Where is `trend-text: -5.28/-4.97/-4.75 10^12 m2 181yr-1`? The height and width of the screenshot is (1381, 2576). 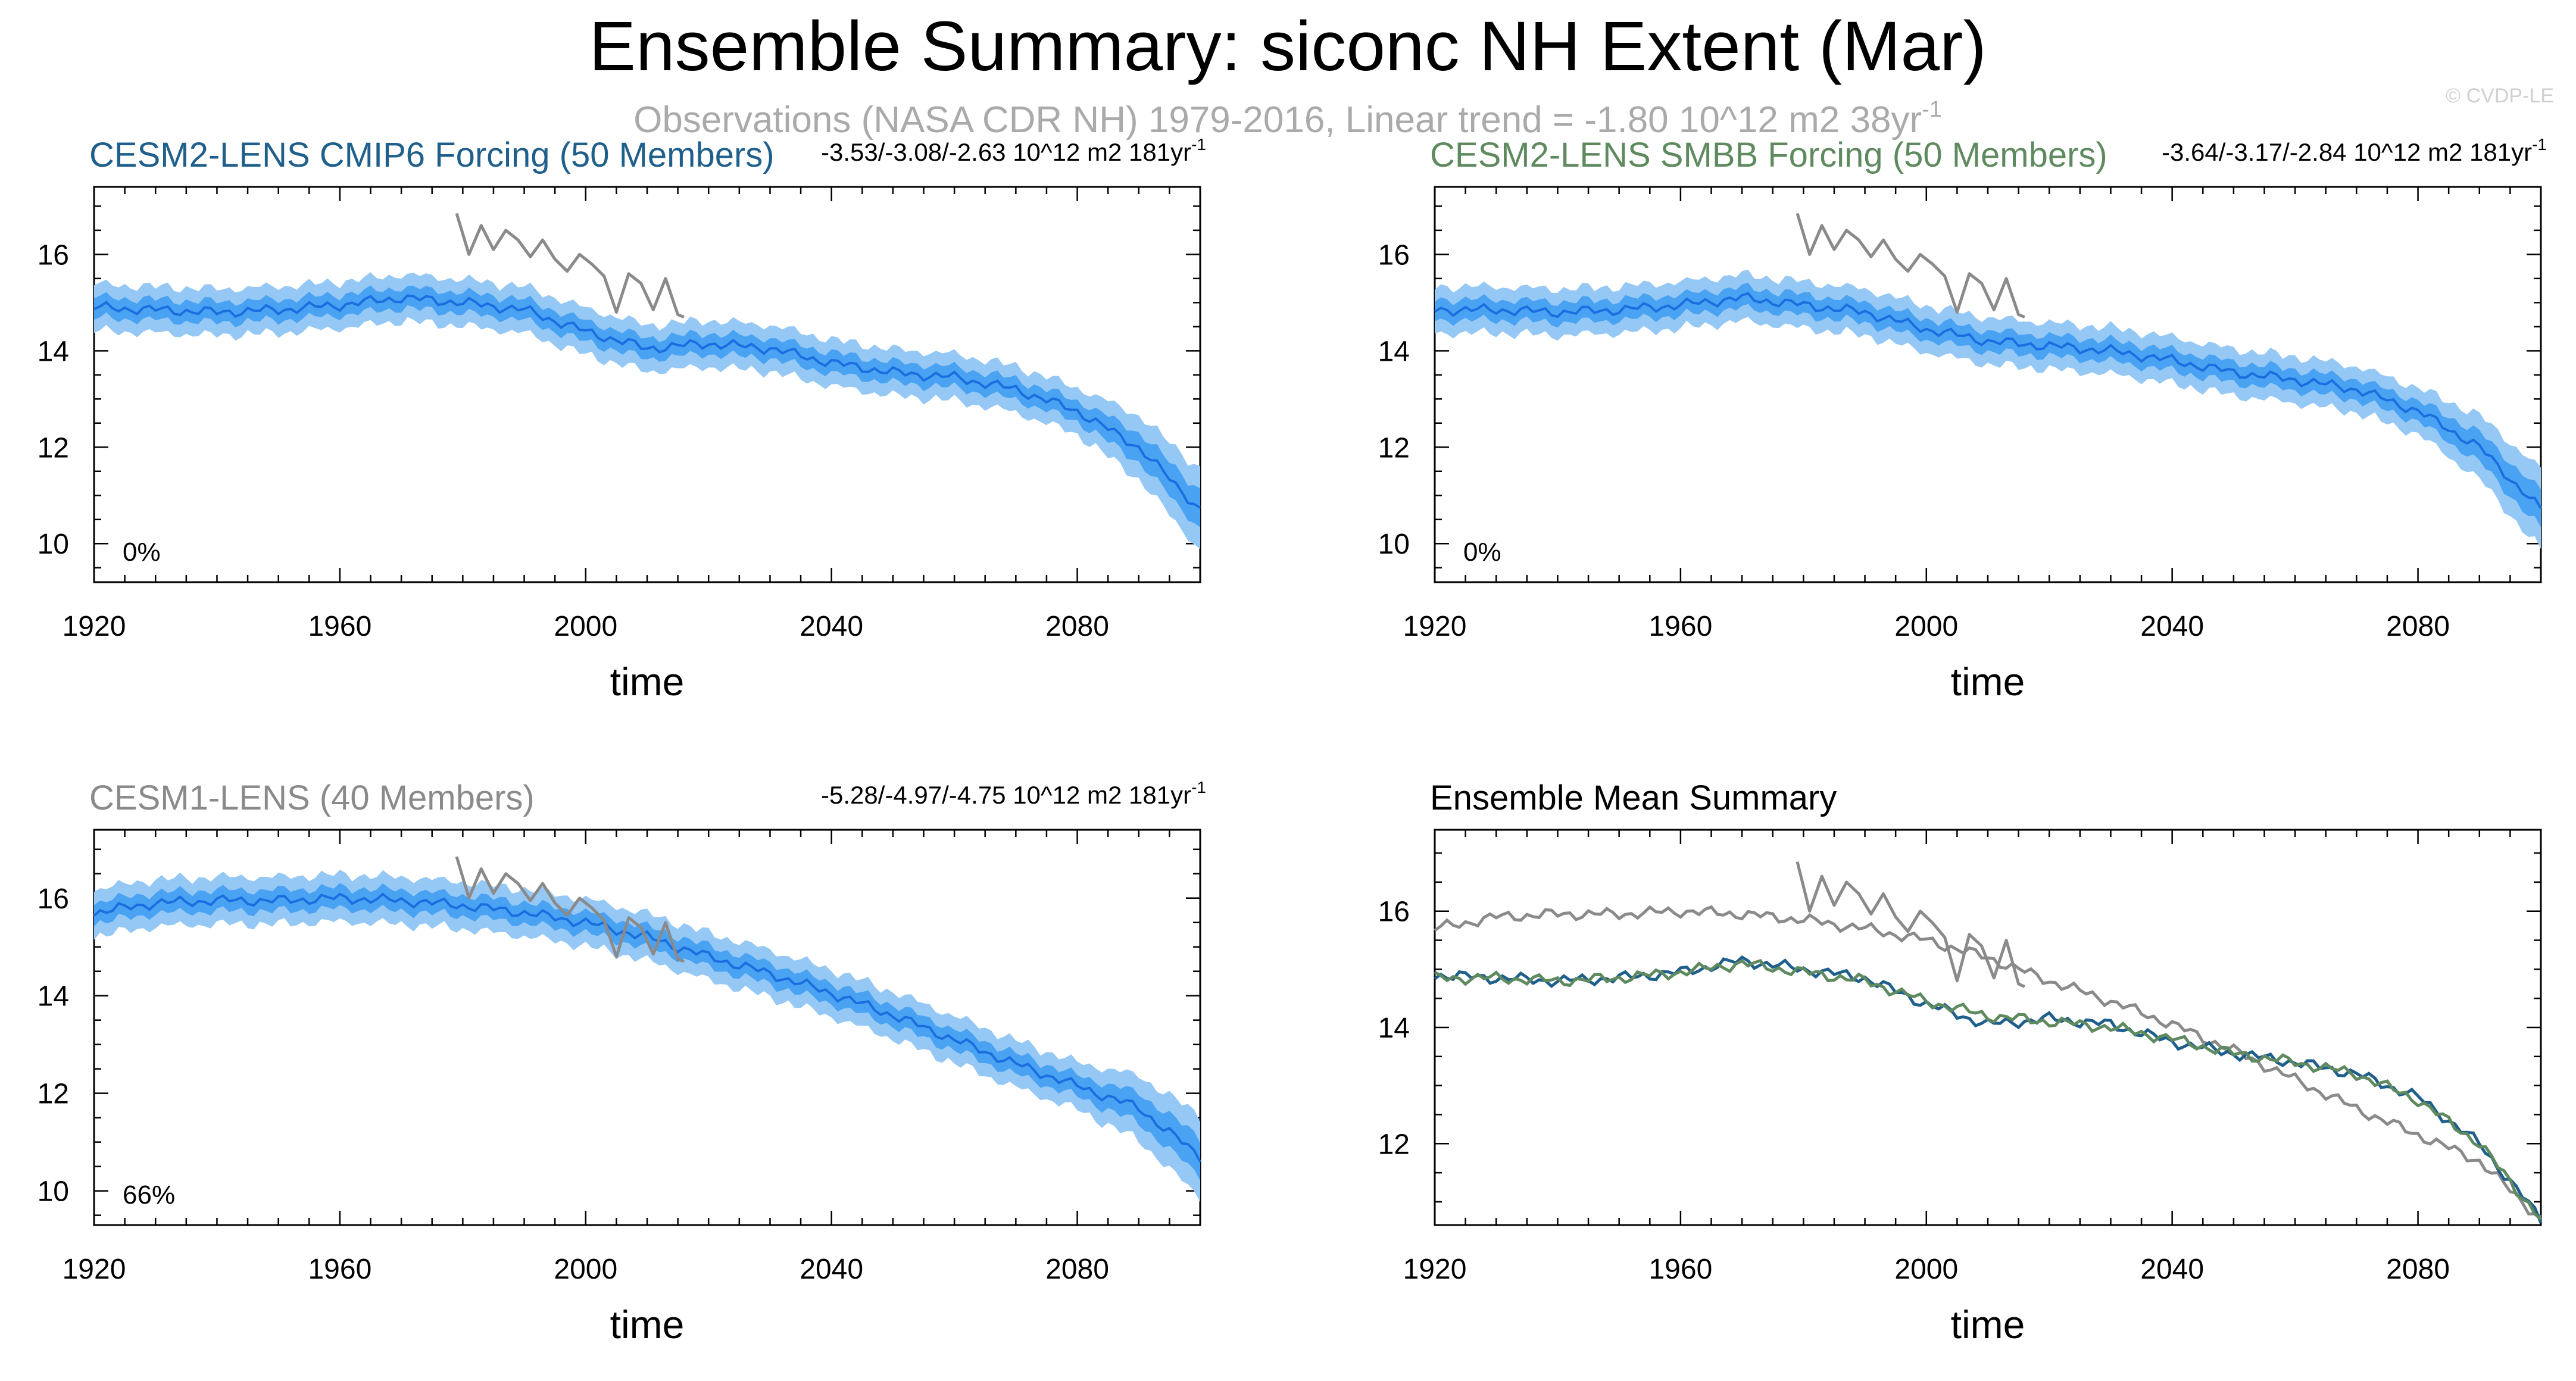
trend-text: -5.28/-4.97/-4.75 10^12 m2 181yr-1 is located at coordinates (1013, 793).